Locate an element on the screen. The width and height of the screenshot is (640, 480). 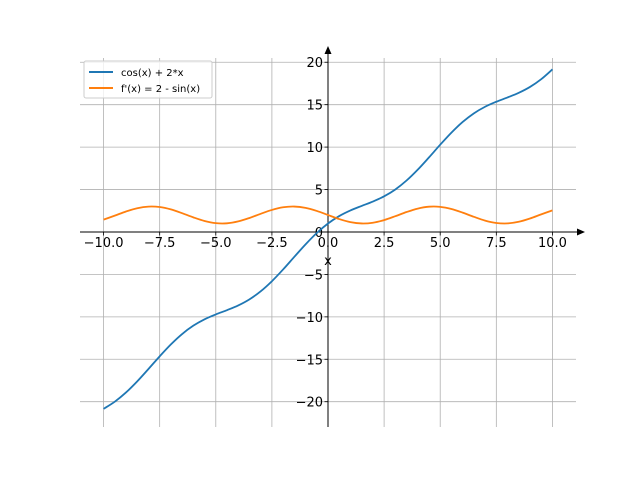
legend-box is located at coordinates (148, 79).